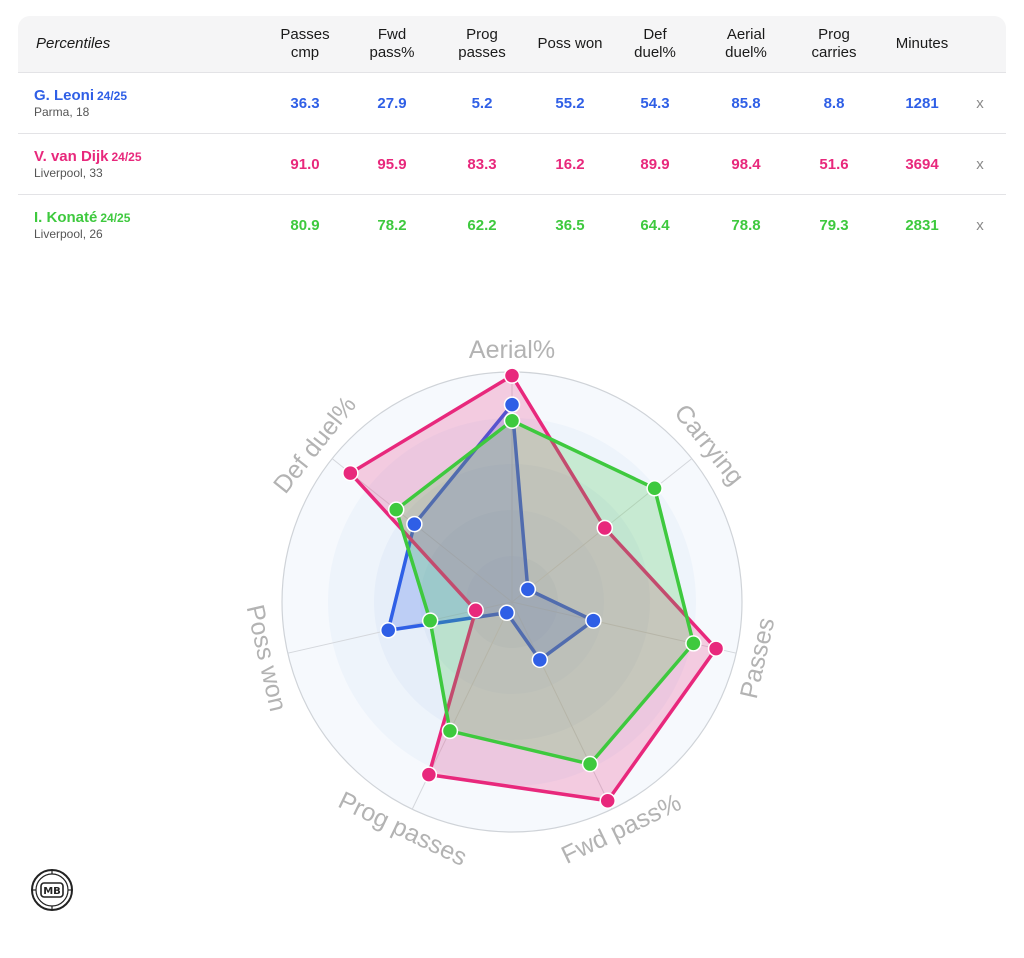 Image resolution: width=1024 pixels, height=958 pixels. Describe the element at coordinates (73, 43) in the screenshot. I see `header-percentiles: Percentiles` at that location.